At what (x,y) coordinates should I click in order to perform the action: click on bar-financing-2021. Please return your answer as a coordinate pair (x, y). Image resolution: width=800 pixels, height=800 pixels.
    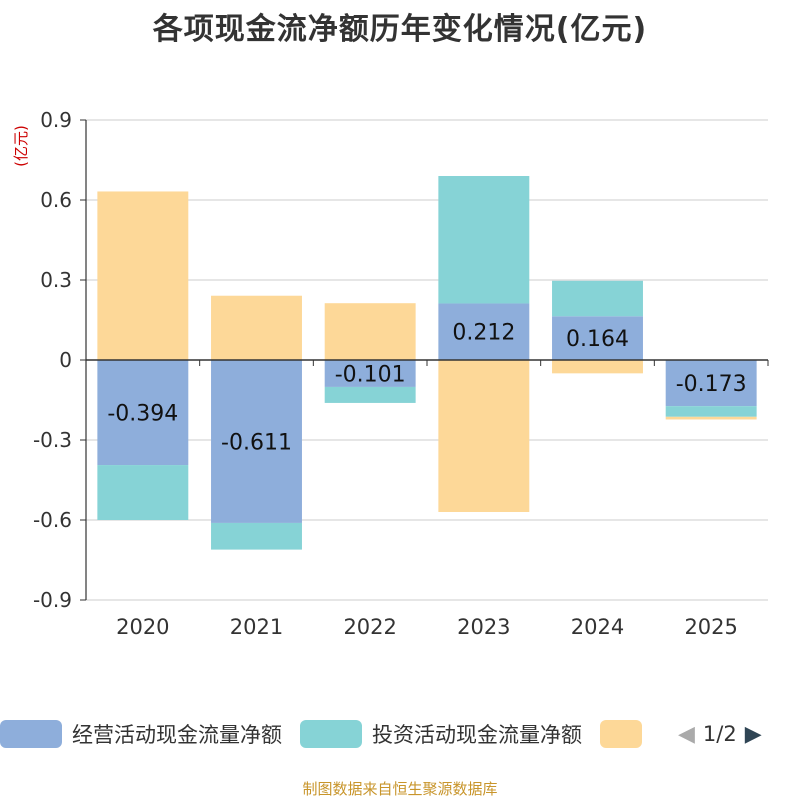
    Looking at the image, I should click on (256, 327).